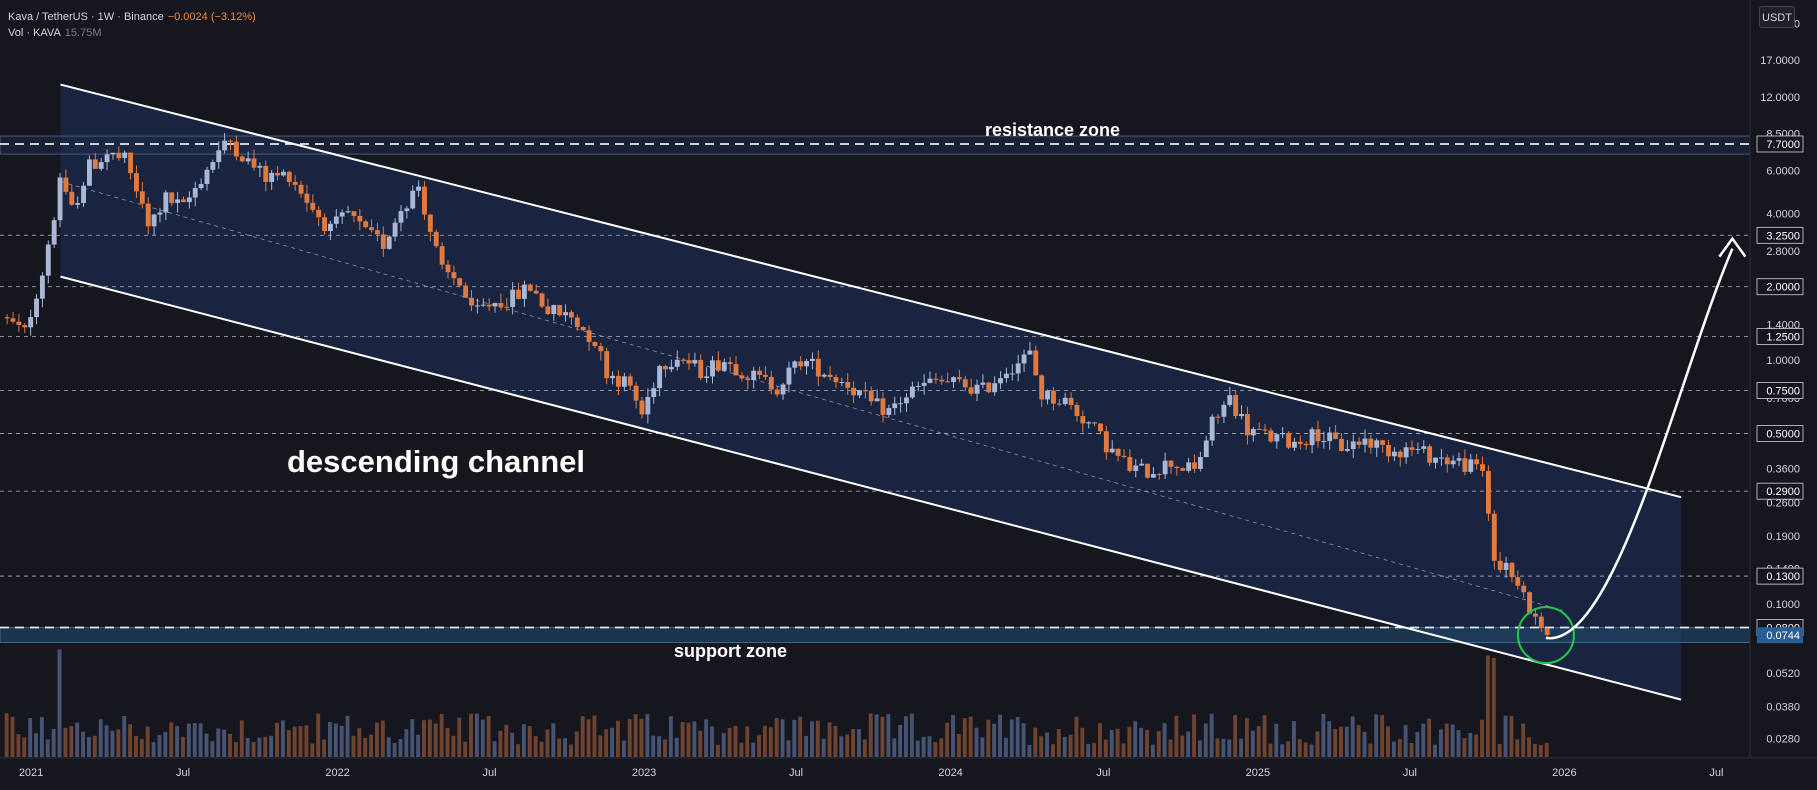 This screenshot has width=1817, height=790. What do you see at coordinates (1780, 635) in the screenshot?
I see `last-price-box` at bounding box center [1780, 635].